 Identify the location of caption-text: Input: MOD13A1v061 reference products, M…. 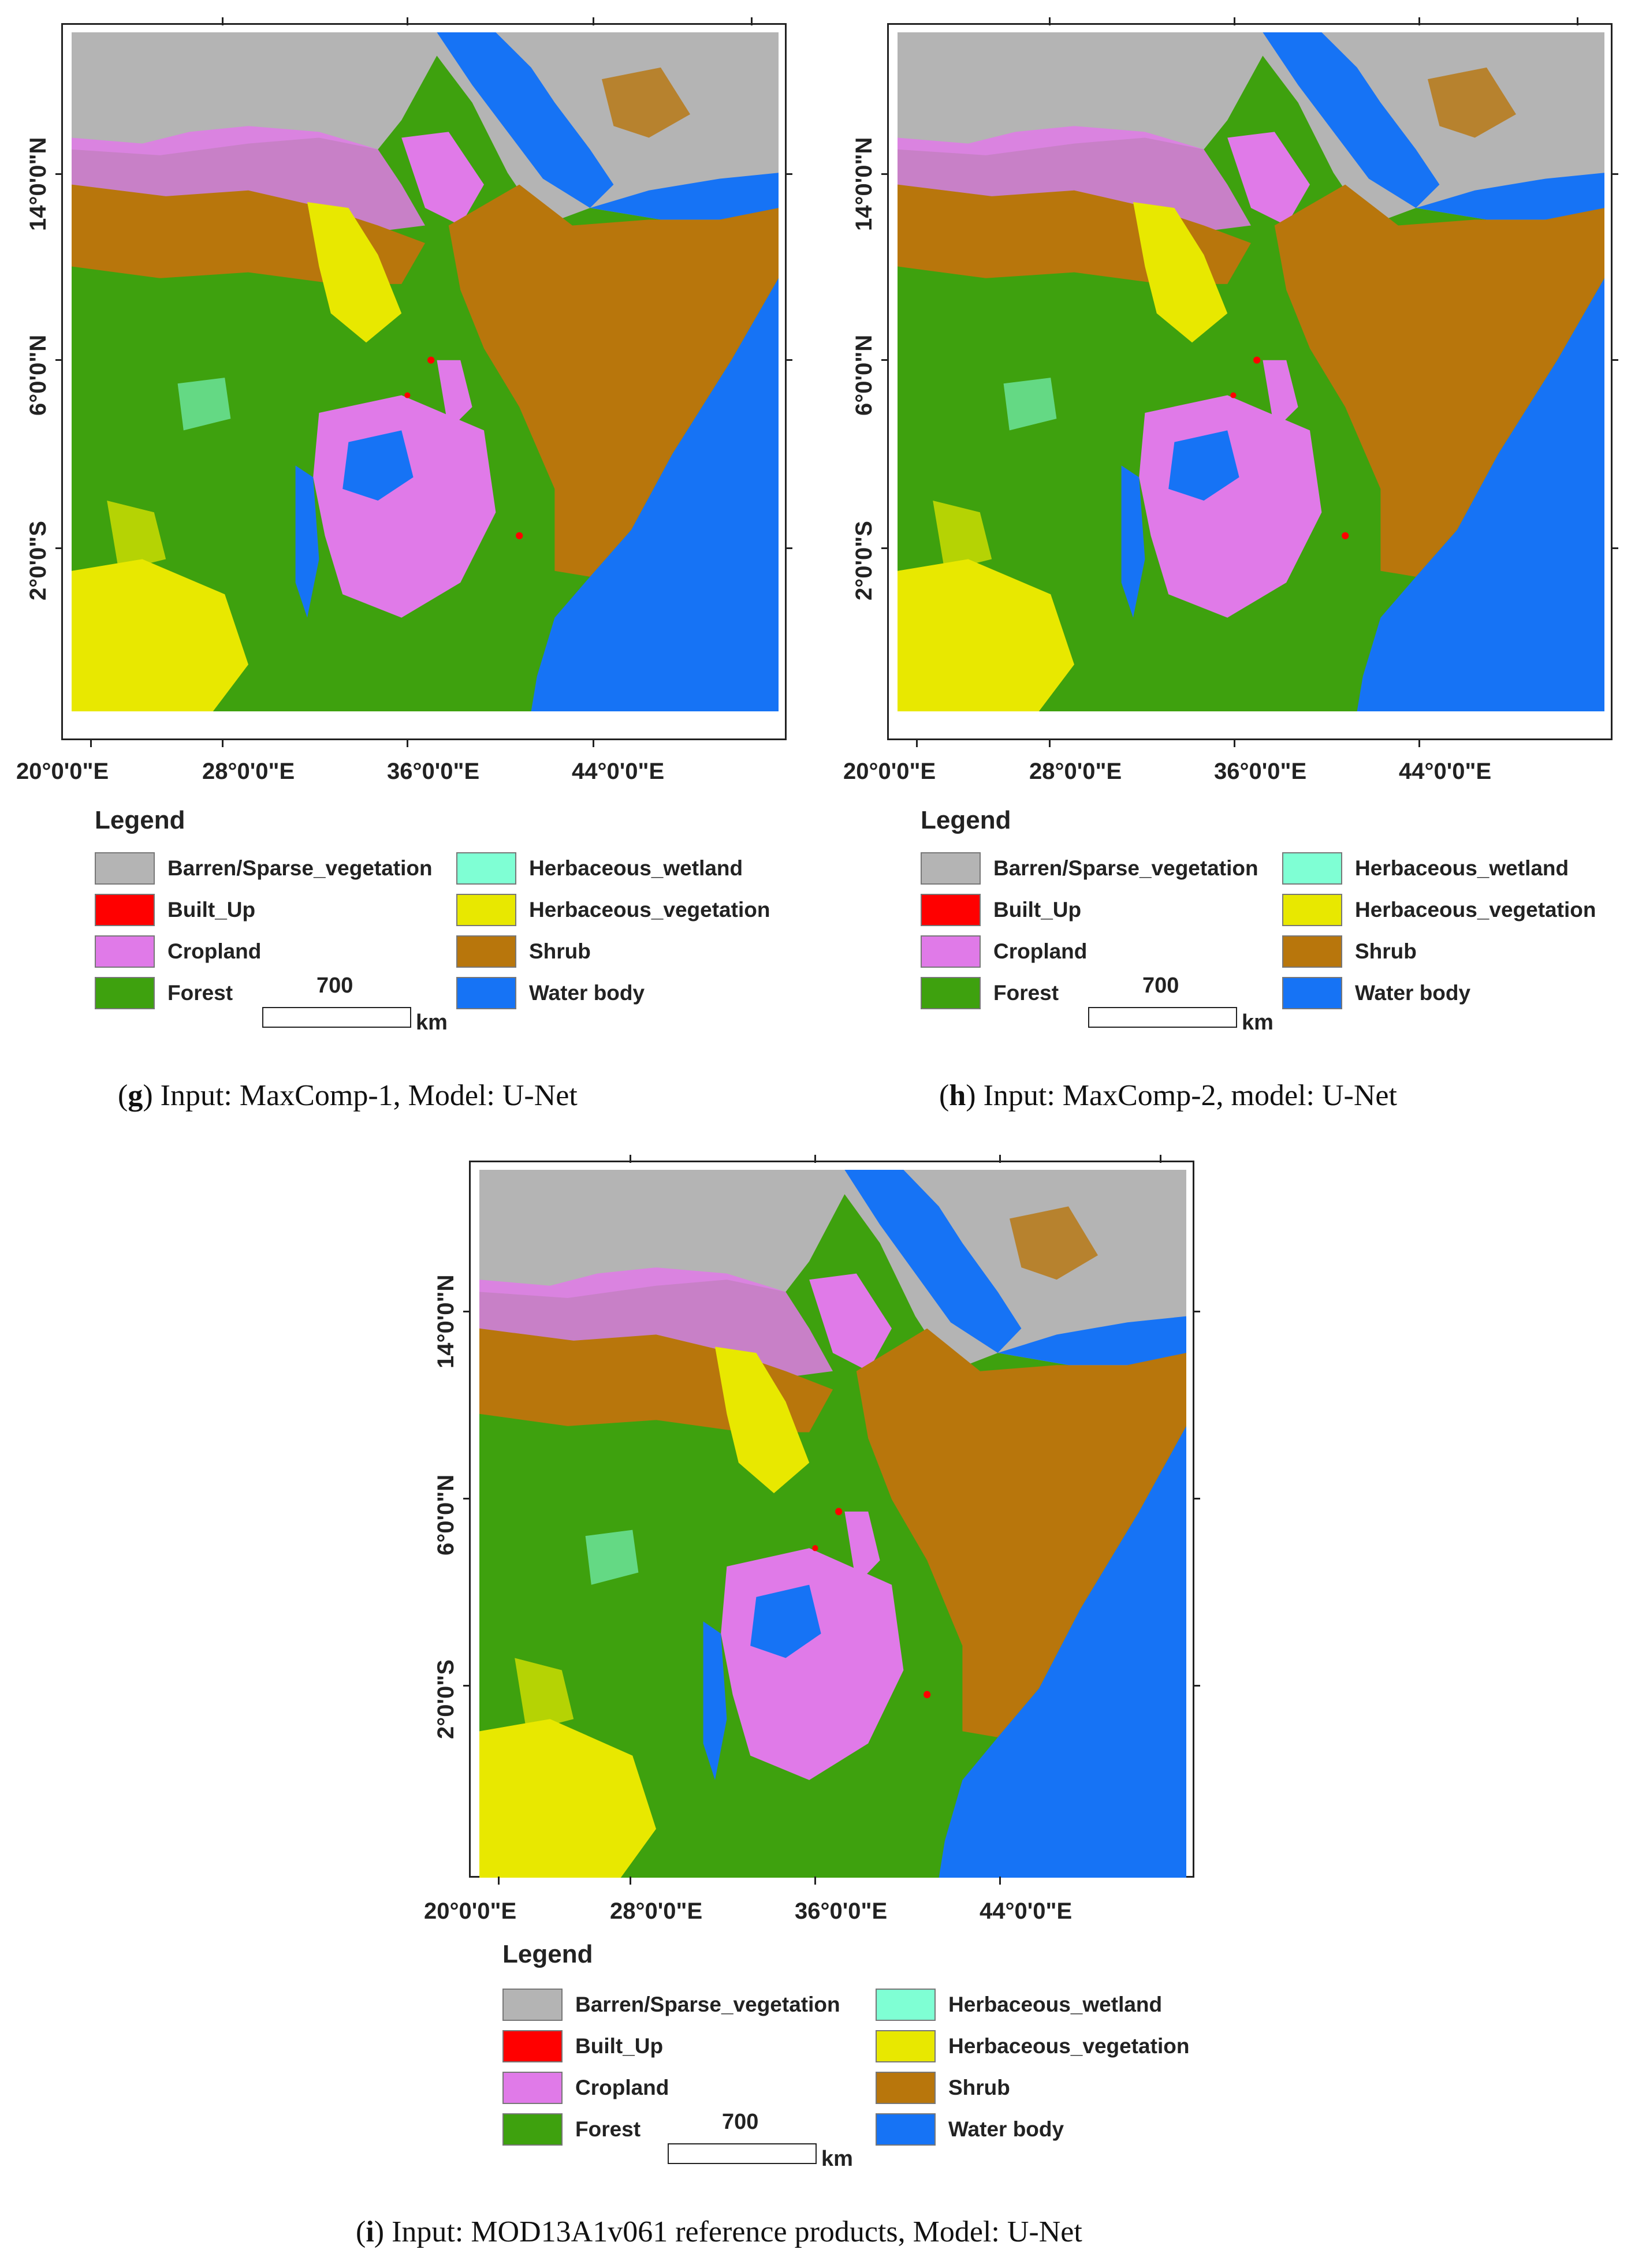
(733, 2231).